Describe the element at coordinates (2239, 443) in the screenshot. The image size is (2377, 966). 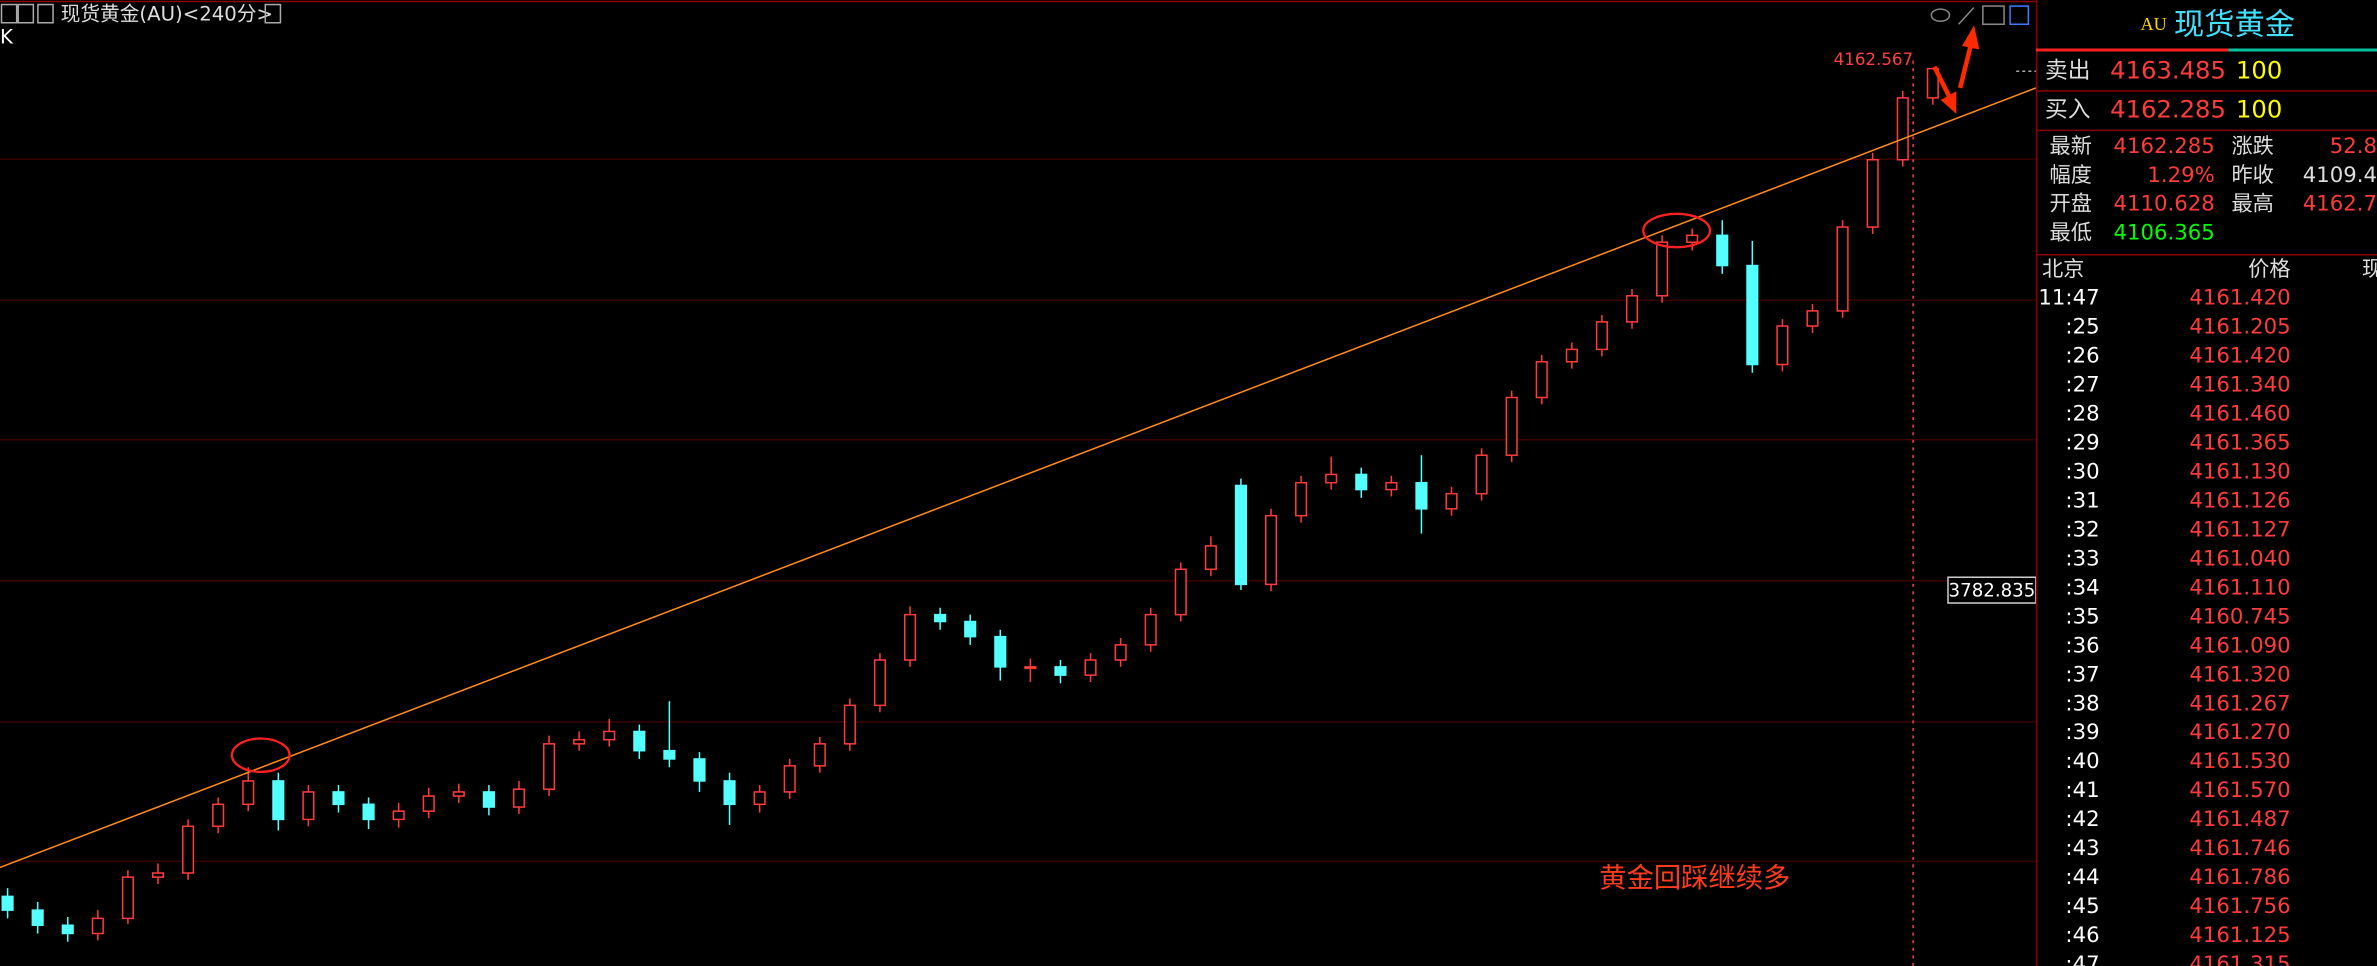
I see `tick-price: 4161.365` at that location.